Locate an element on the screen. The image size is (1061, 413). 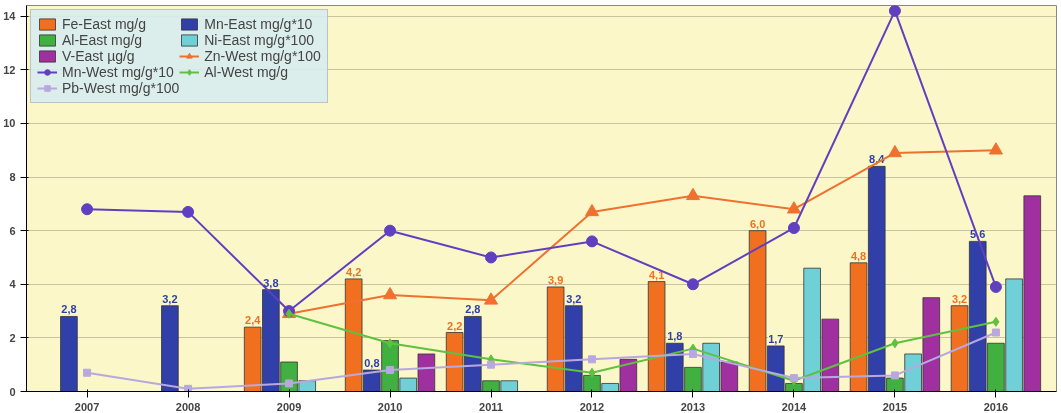
legend-label: Zn-West mg/g*100 is located at coordinates (262, 56).